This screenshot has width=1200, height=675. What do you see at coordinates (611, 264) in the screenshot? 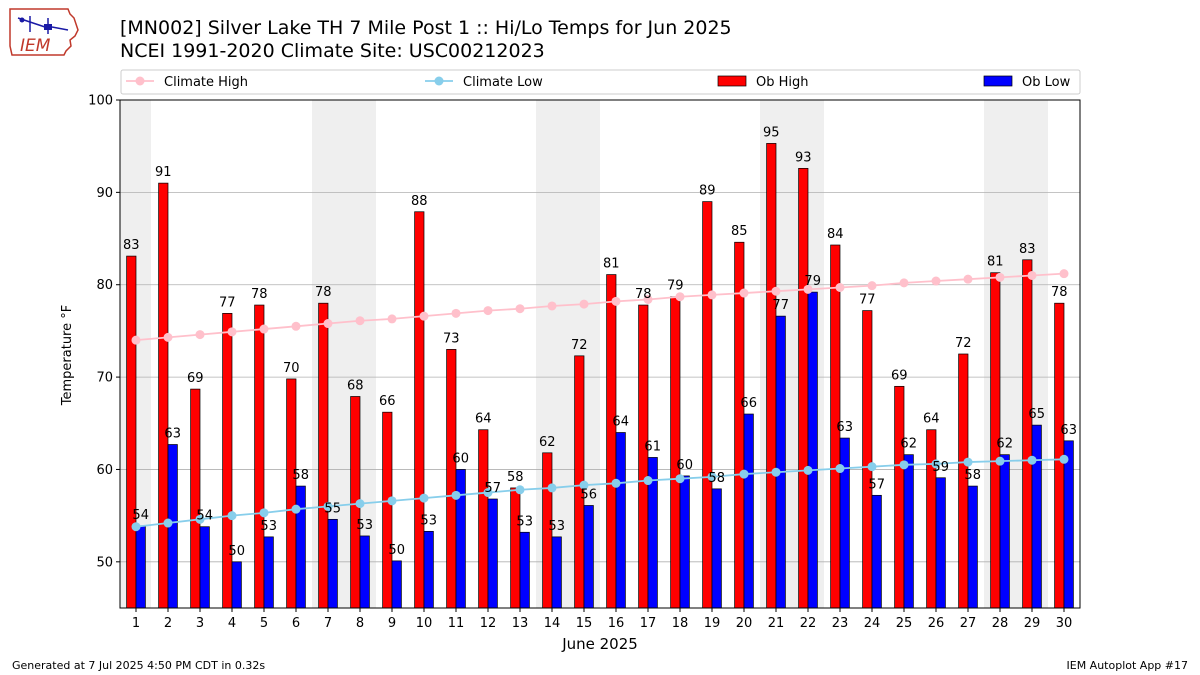
I see `ob-high-label-16: 81` at bounding box center [611, 264].